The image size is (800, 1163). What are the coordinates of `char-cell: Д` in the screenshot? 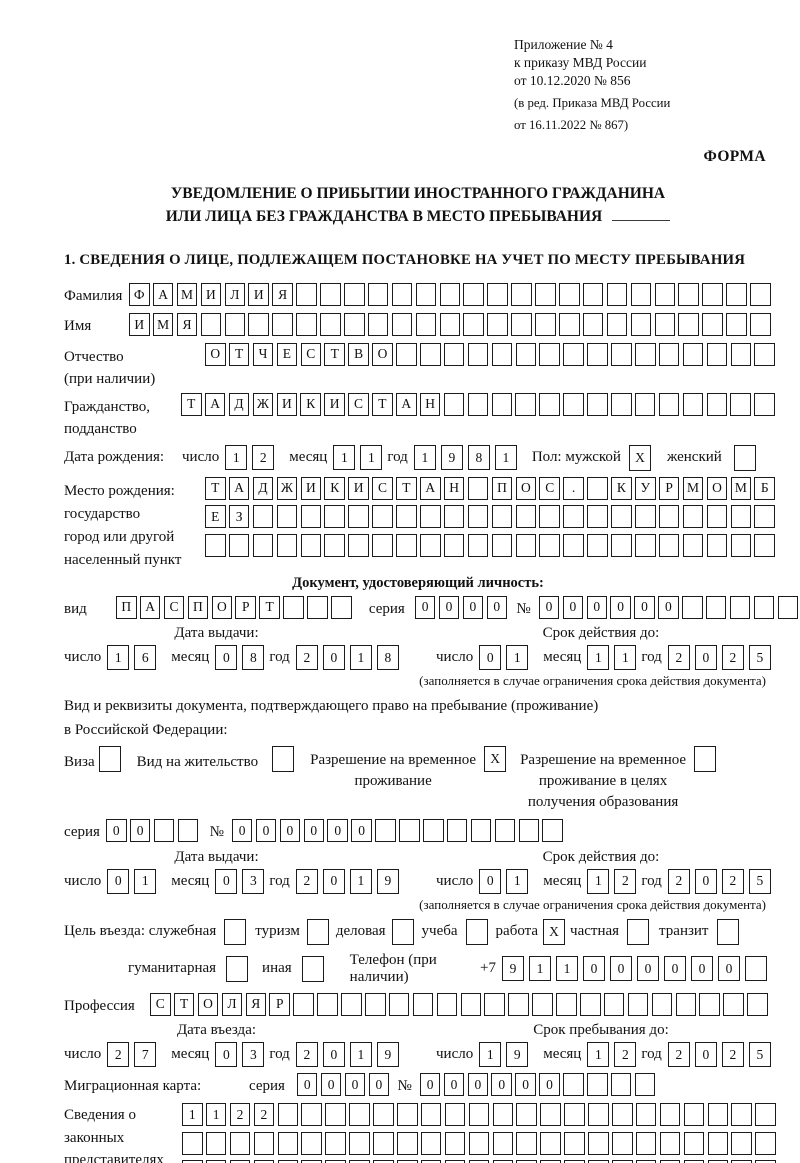 It's located at (239, 404).